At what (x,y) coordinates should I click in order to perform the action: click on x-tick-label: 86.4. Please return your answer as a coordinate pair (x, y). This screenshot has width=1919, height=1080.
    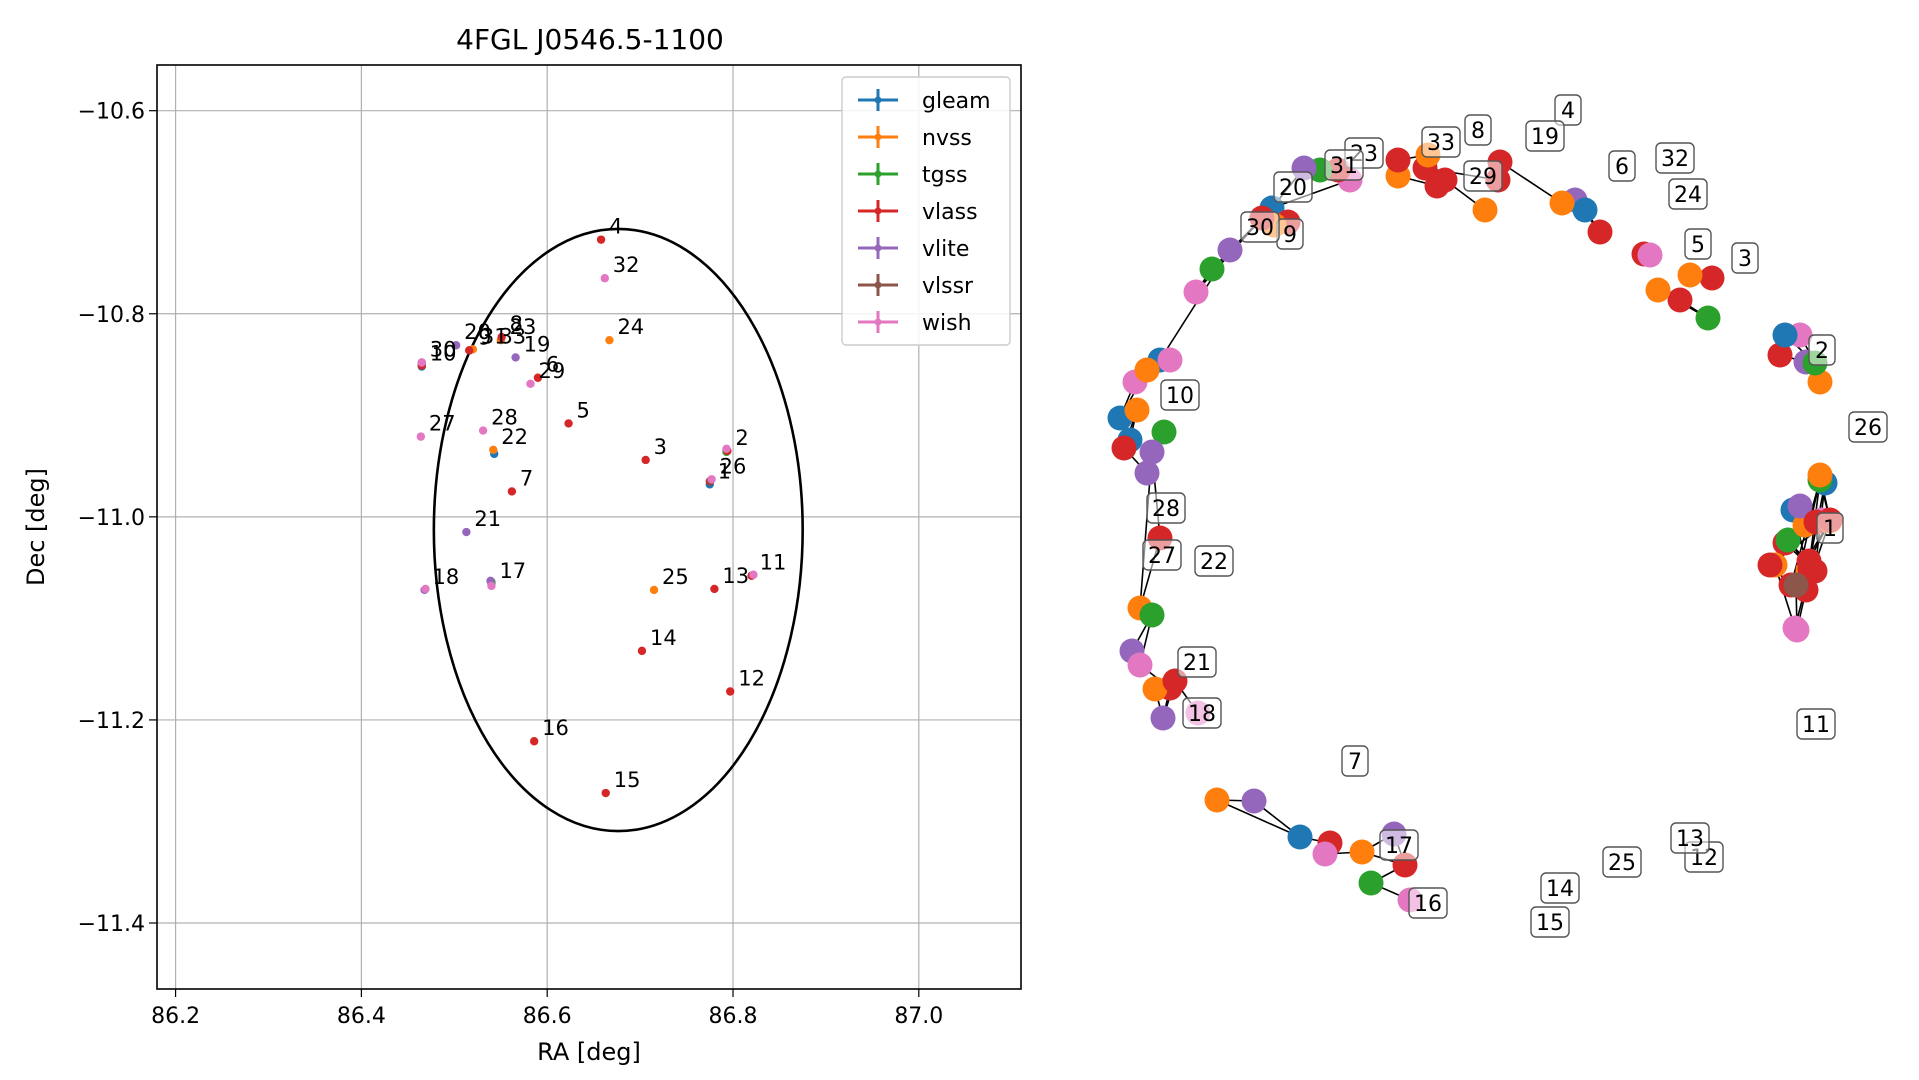
    Looking at the image, I should click on (361, 1016).